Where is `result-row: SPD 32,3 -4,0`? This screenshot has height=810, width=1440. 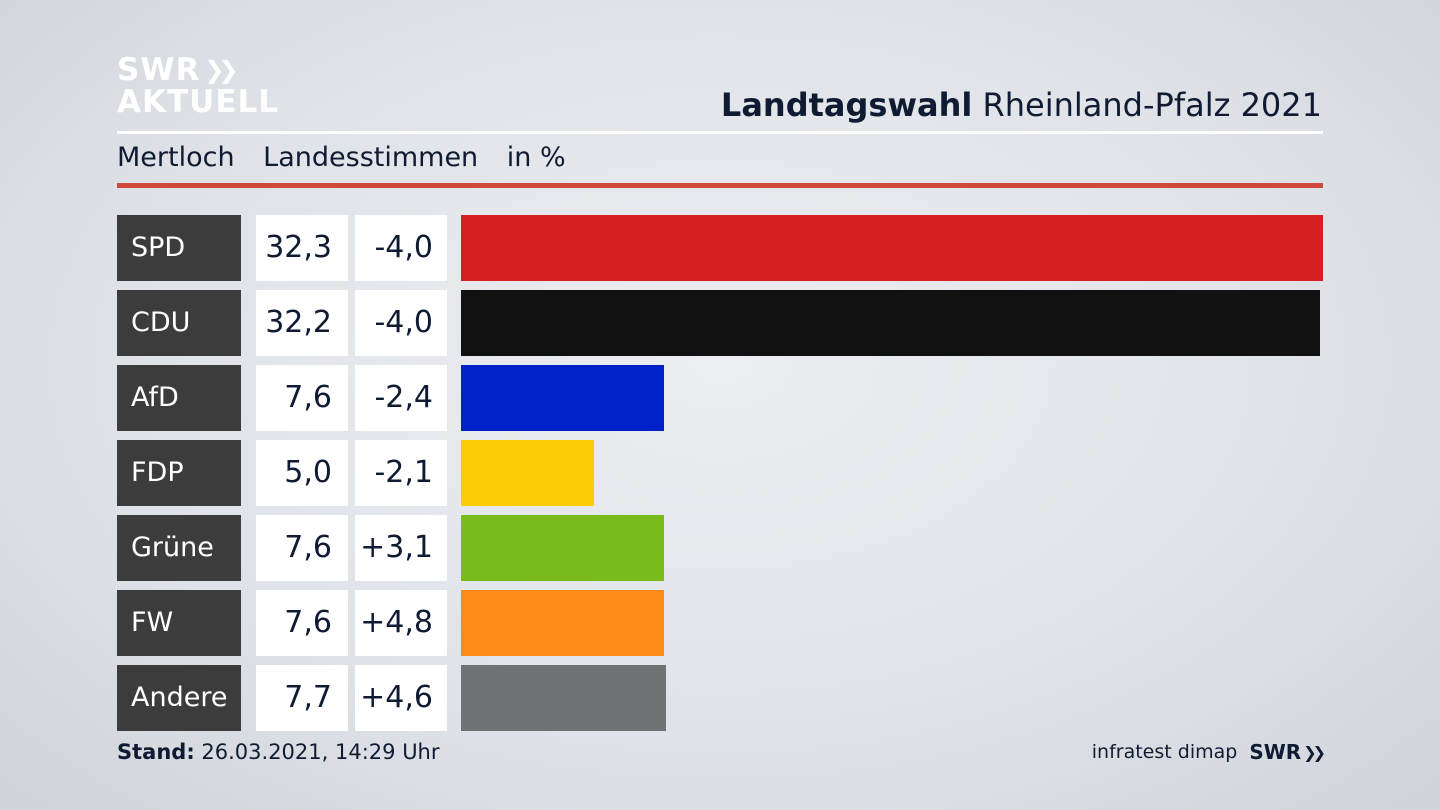
result-row: SPD 32,3 -4,0 is located at coordinates (720, 248).